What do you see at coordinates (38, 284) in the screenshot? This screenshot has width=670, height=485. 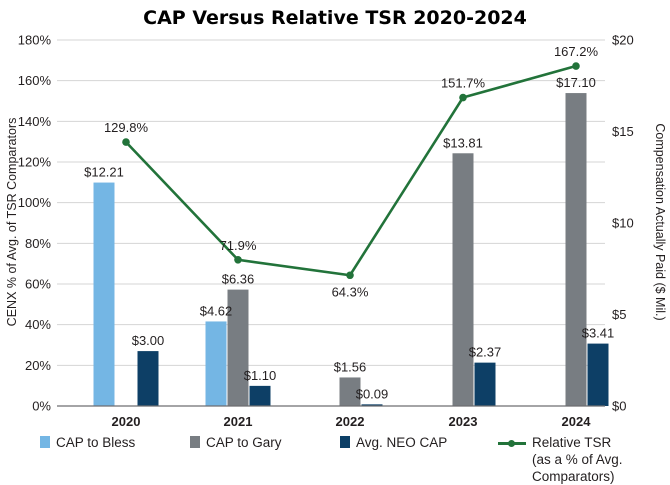 I see `left-tick-label: 60%` at bounding box center [38, 284].